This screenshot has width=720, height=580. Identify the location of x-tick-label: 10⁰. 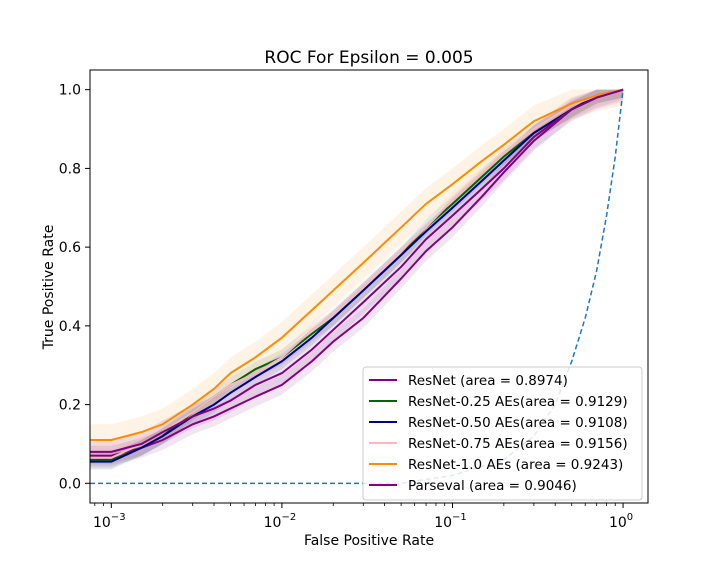
(621, 521).